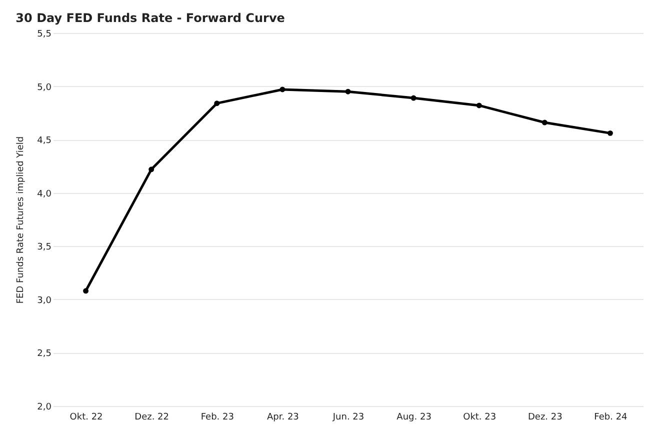 This screenshot has width=663, height=426. I want to click on chart-title: 30 Day FED Funds Rate - Forward Curve, so click(150, 18).